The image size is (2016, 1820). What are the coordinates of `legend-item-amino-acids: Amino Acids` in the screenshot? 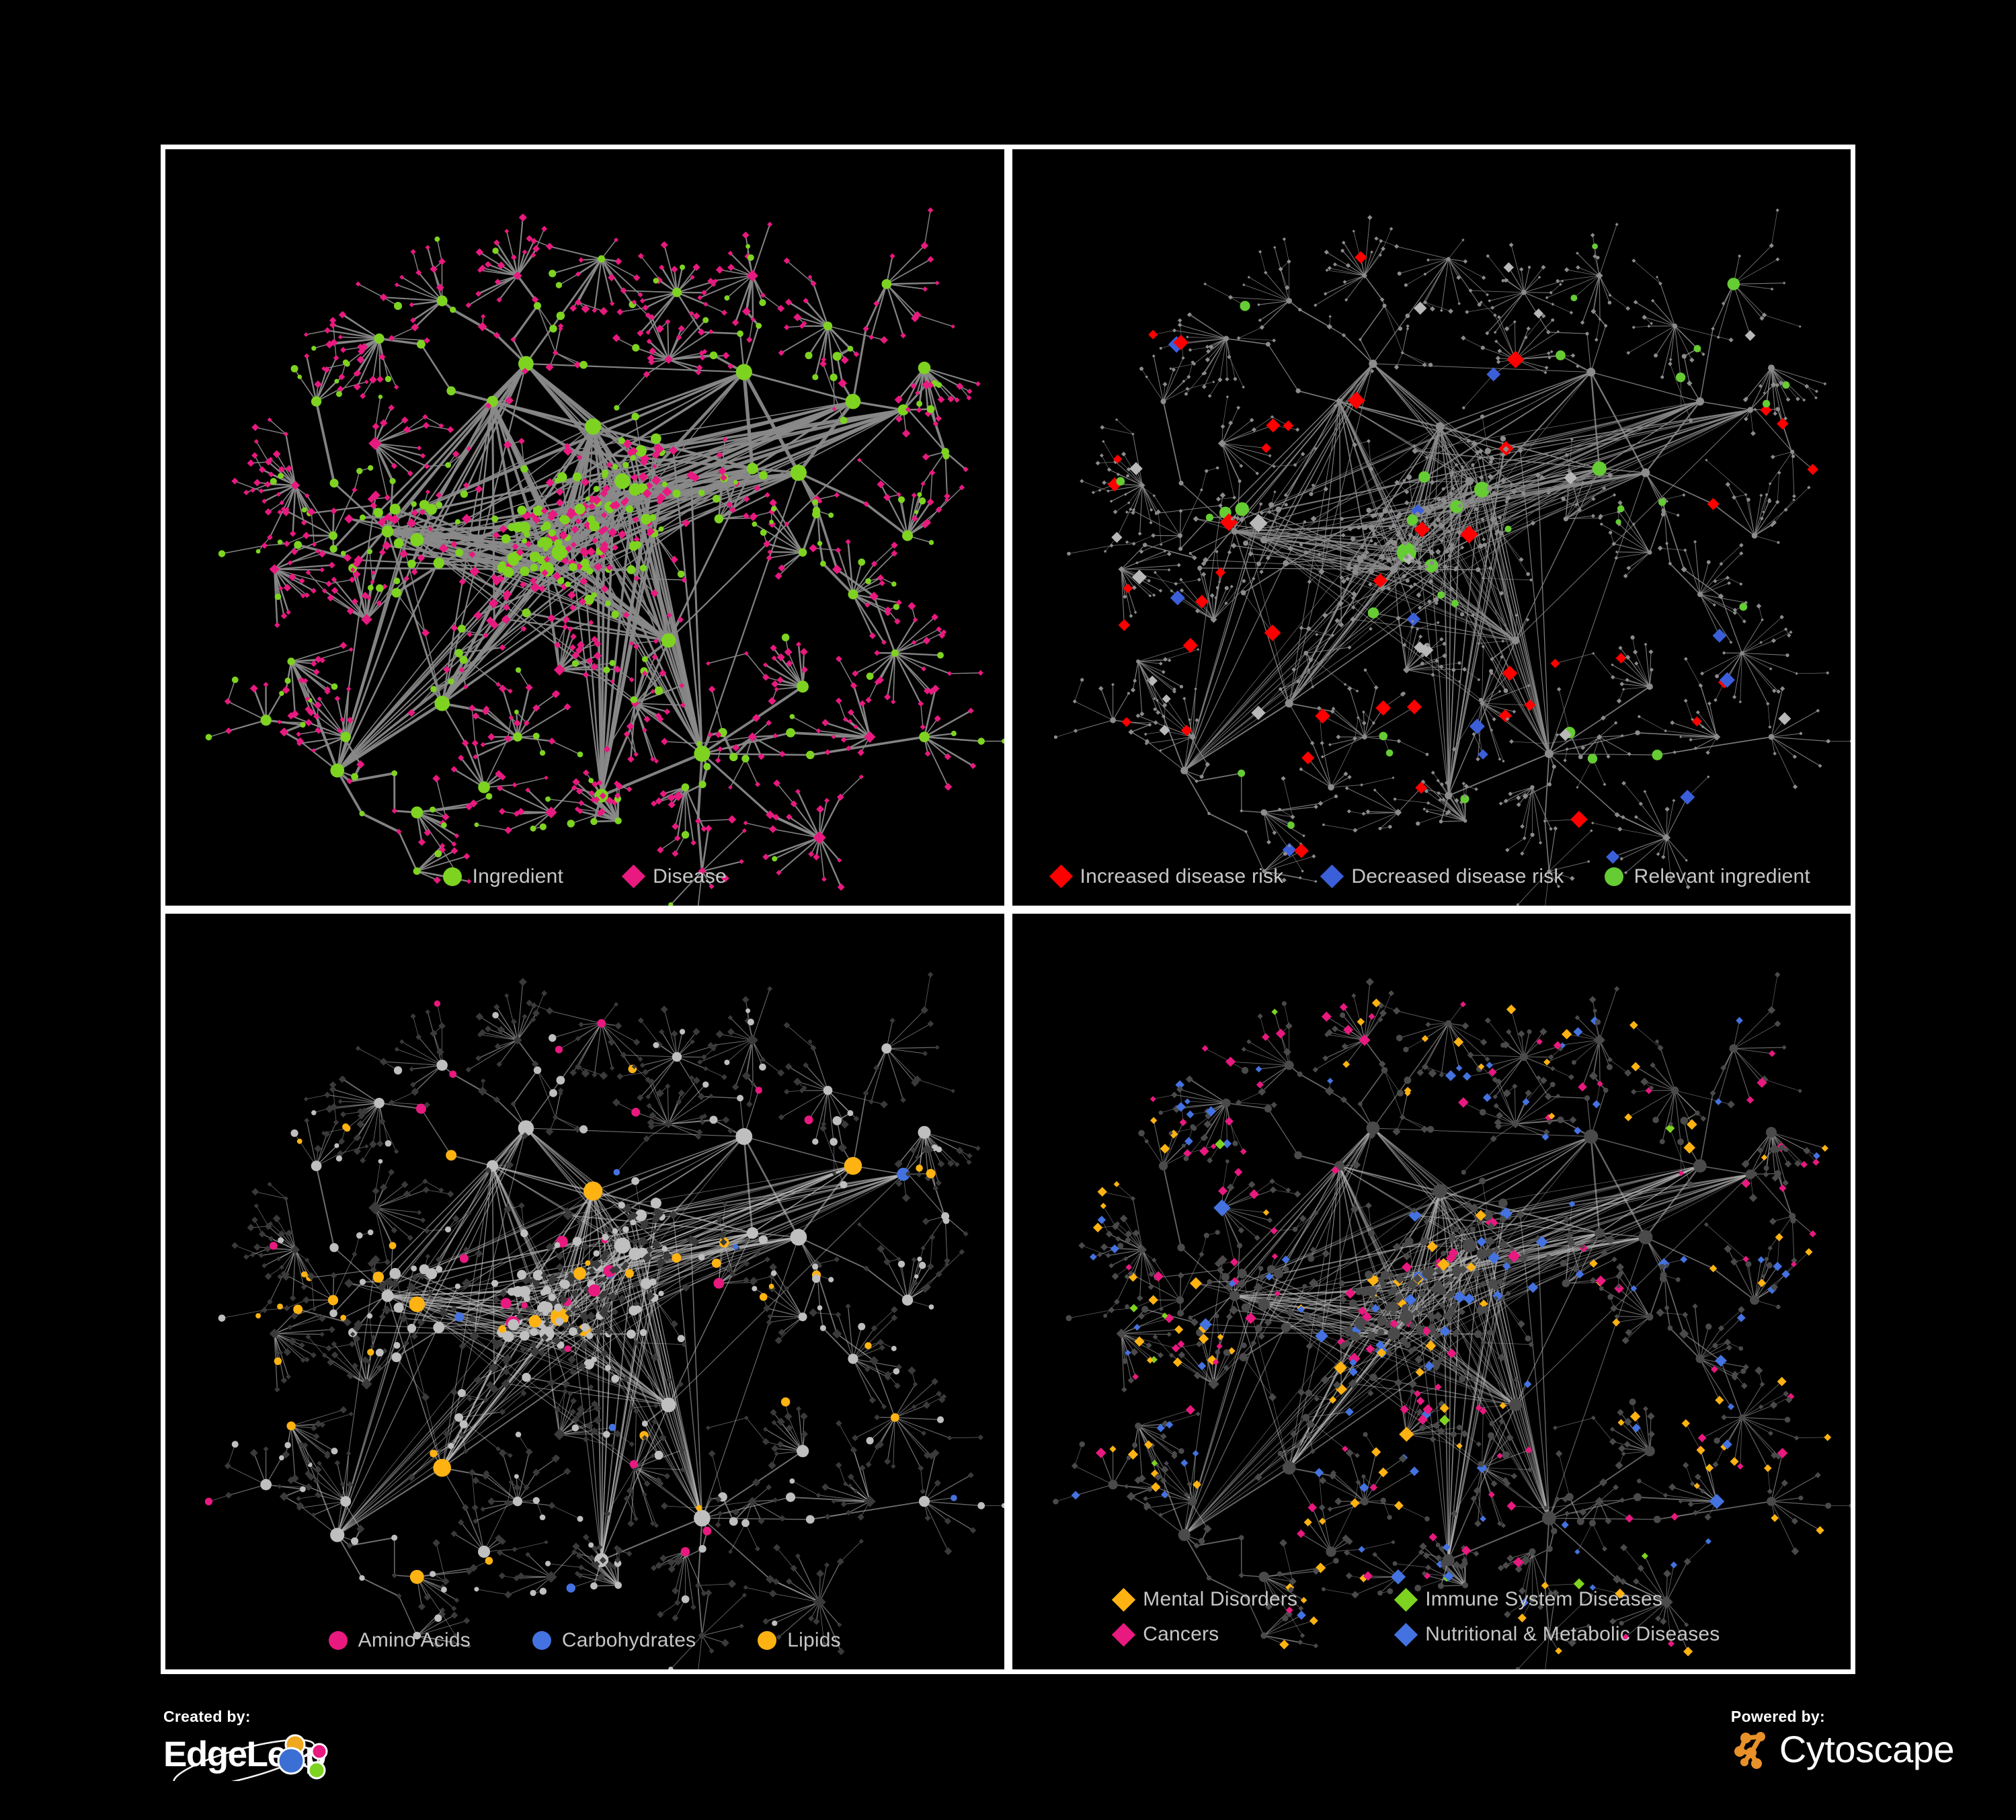 It's located at (399, 1640).